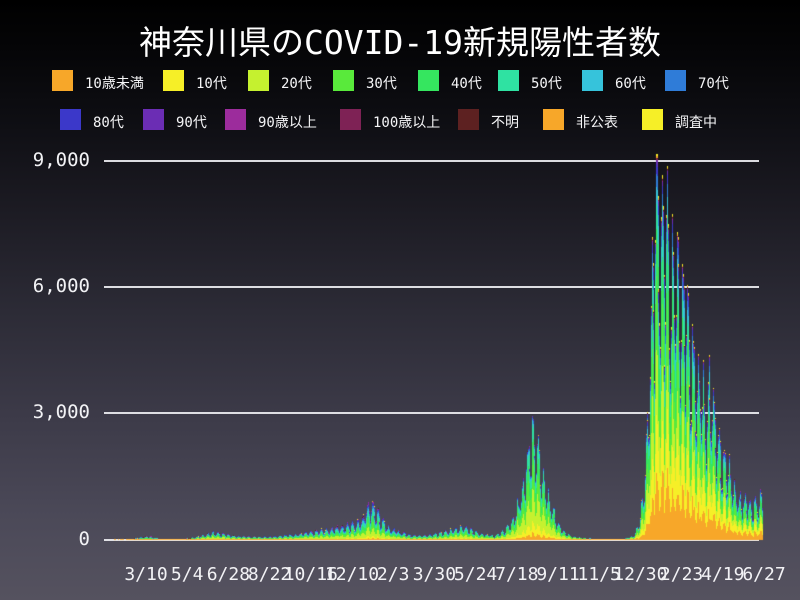 This screenshot has width=800, height=600. Describe the element at coordinates (352, 574) in the screenshot. I see `x-axis-tick-label: 12/10` at that location.